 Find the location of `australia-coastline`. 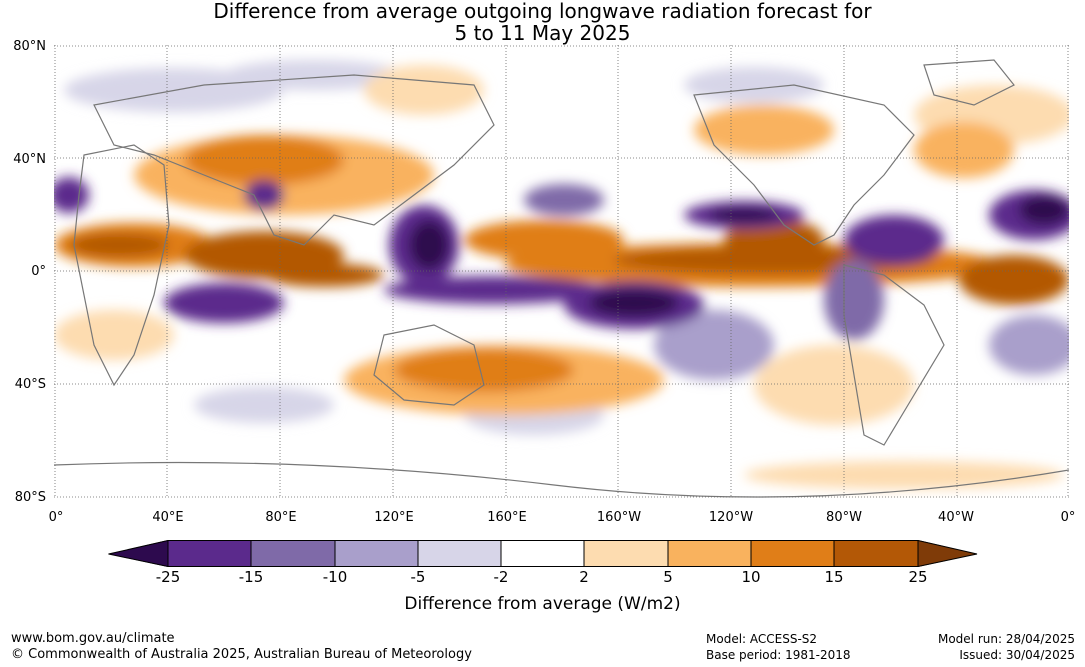

australia-coastline is located at coordinates (429, 365).